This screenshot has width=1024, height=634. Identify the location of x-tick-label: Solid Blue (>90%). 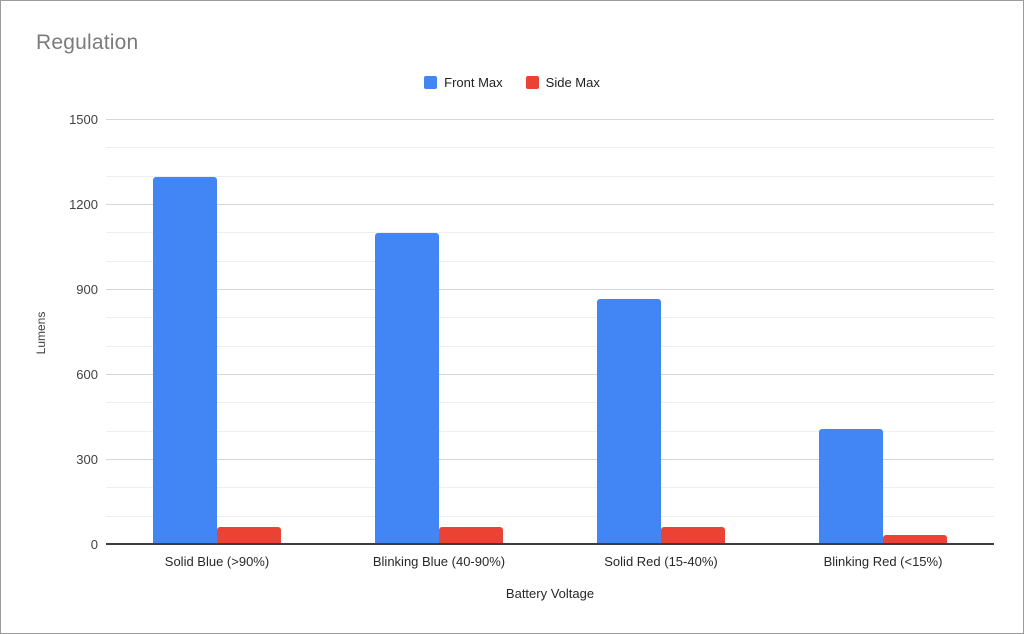
(217, 561).